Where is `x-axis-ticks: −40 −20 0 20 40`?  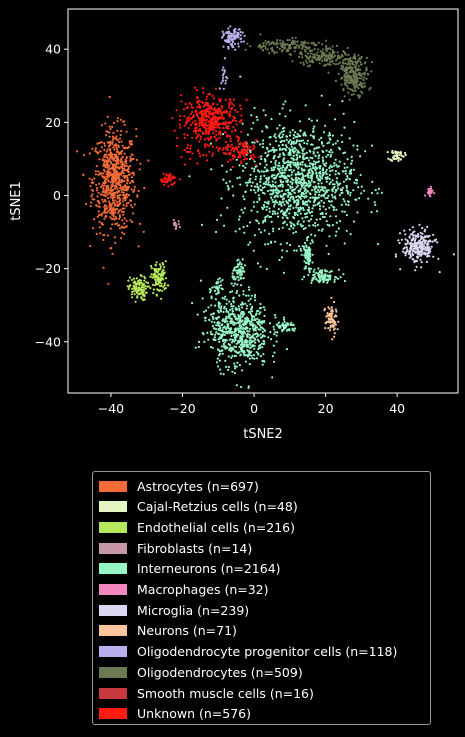 x-axis-ticks: −40 −20 0 20 40 is located at coordinates (251, 404).